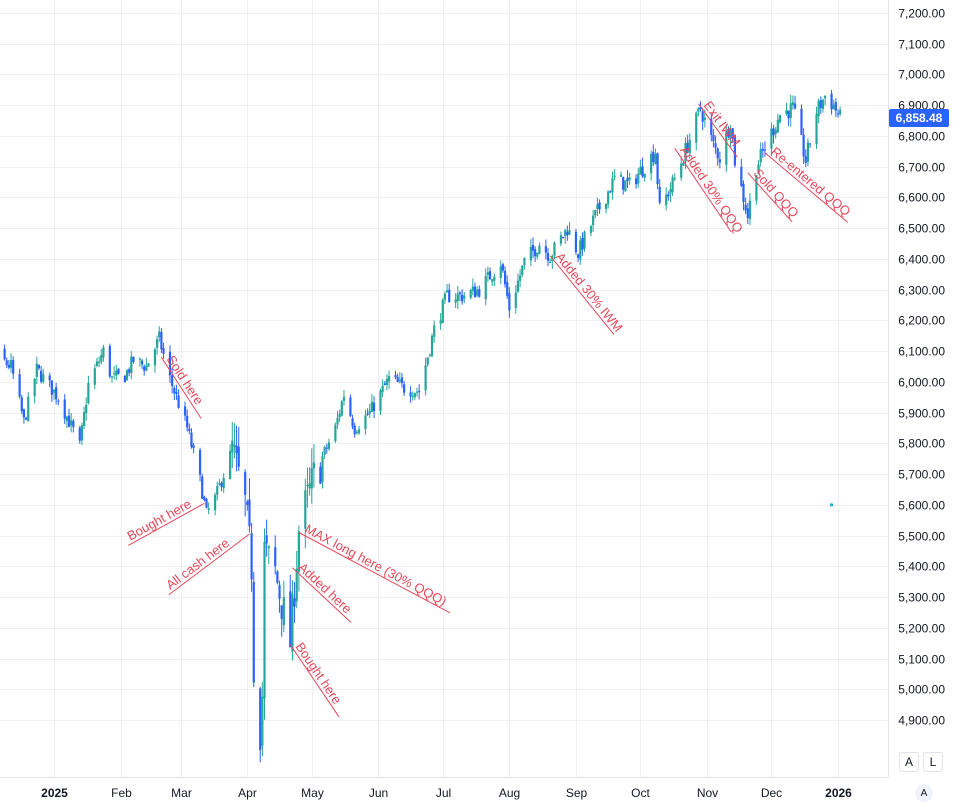 This screenshot has width=953, height=806. Describe the element at coordinates (197, 563) in the screenshot. I see `annotation-label: All cash here` at that location.